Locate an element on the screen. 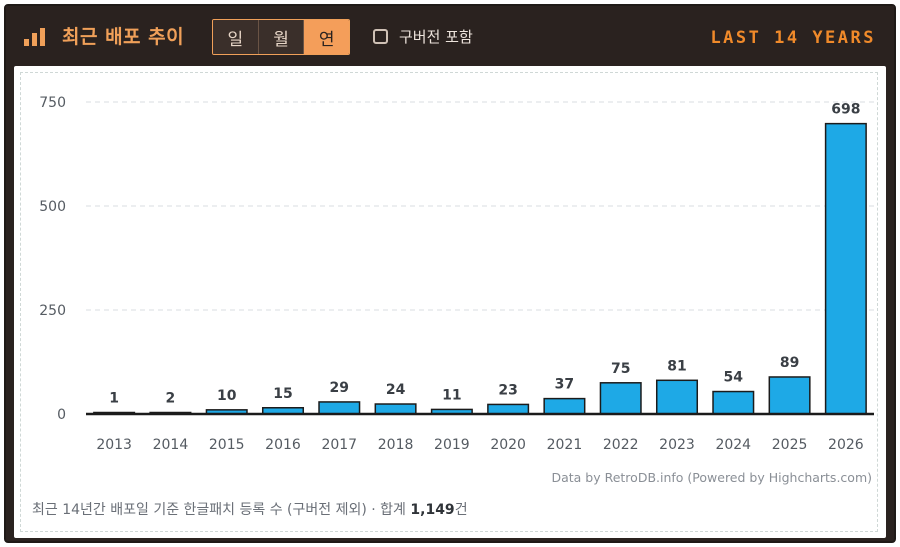  bar-chart-icon is located at coordinates (37, 37).